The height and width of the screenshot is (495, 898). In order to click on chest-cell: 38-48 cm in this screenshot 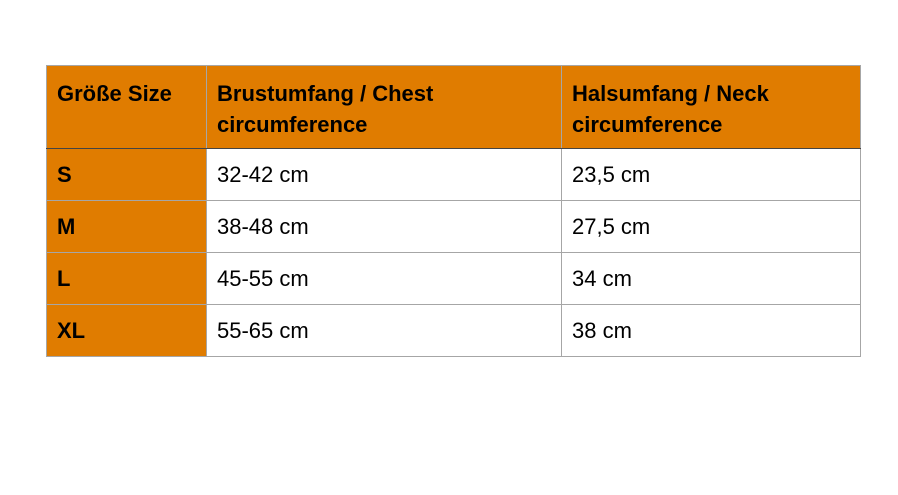, I will do `click(384, 226)`.